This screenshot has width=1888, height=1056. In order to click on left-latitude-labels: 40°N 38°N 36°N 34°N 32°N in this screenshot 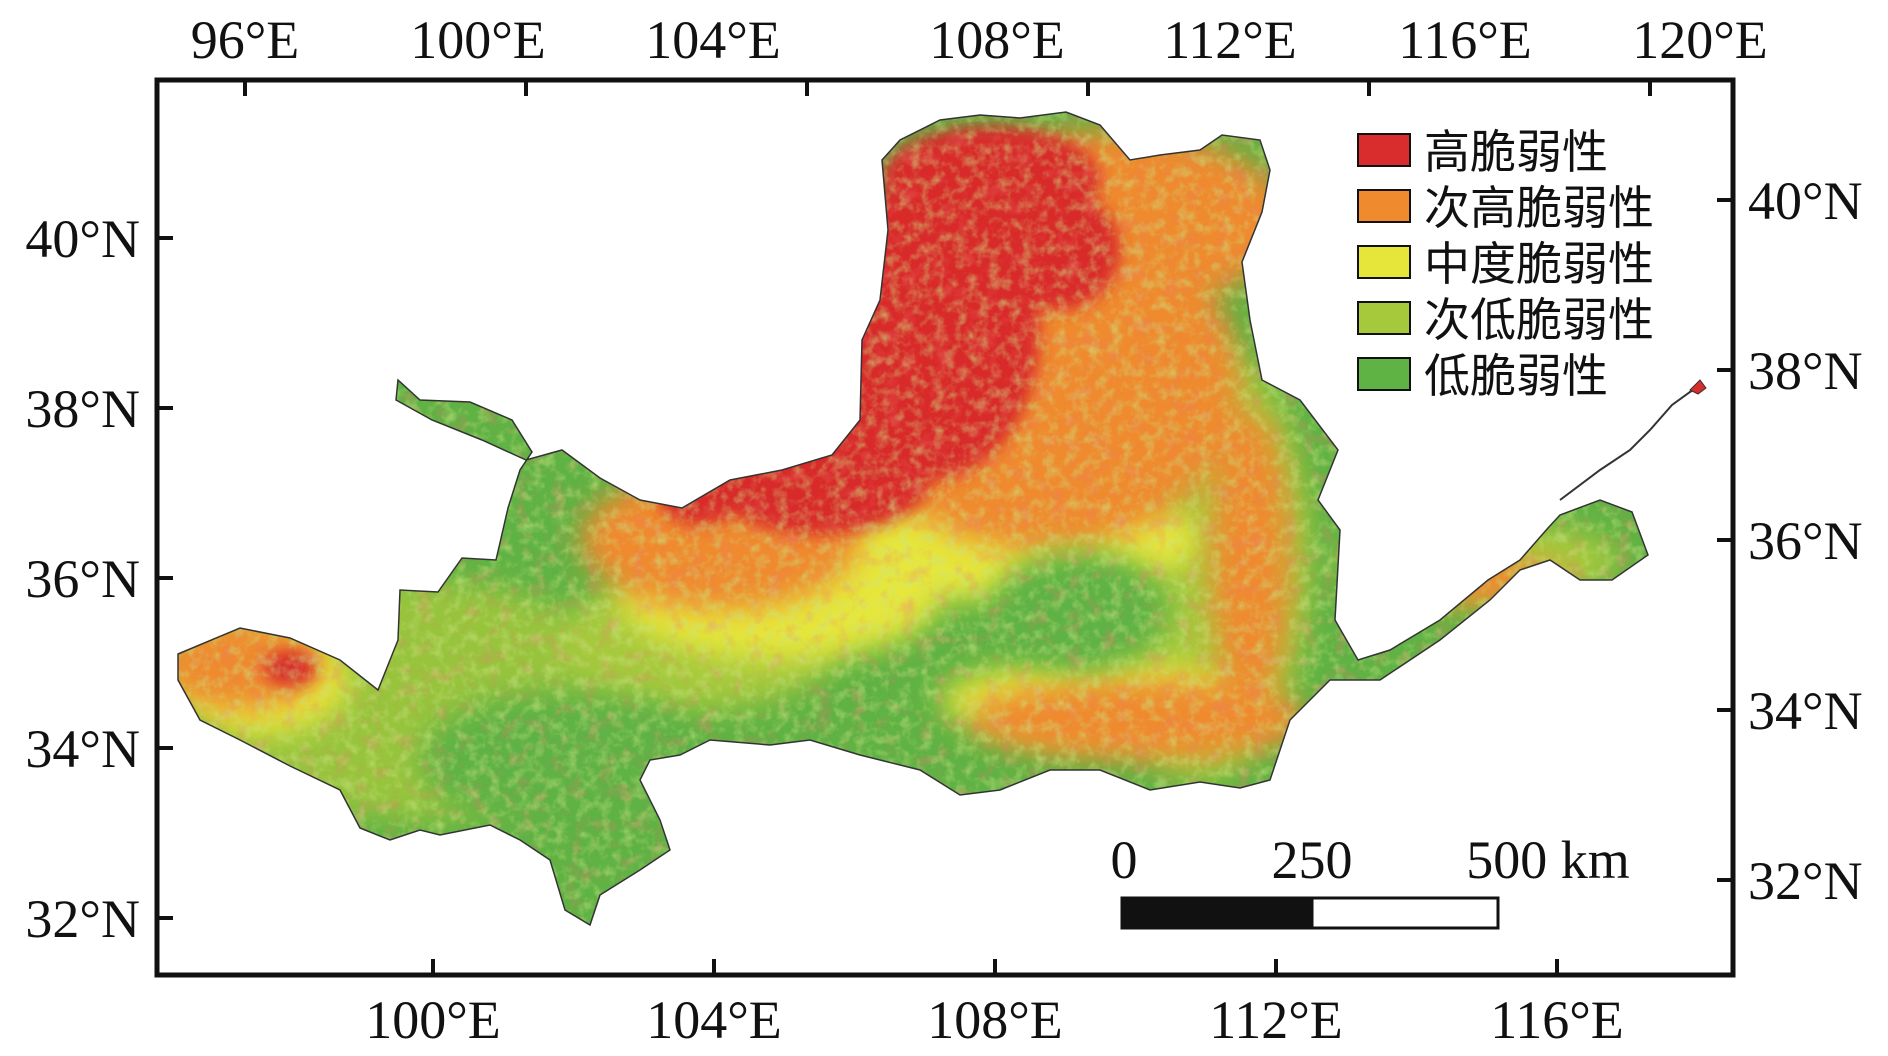, I will do `click(82, 579)`.